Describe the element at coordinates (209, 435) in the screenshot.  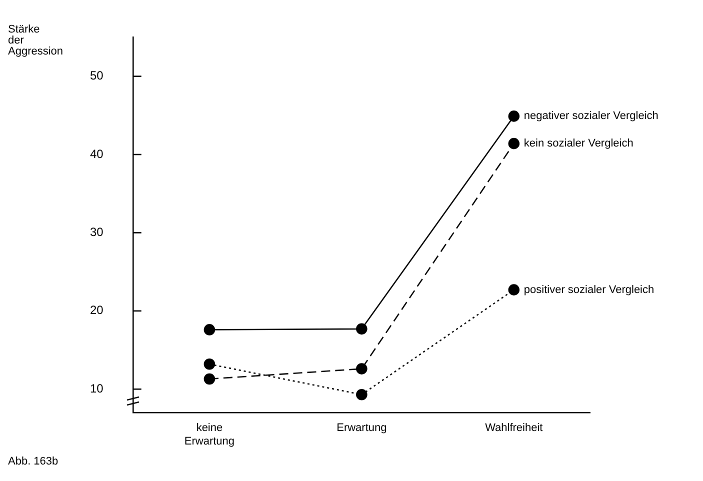
I see `x-tick-label: keine Erwartung` at that location.